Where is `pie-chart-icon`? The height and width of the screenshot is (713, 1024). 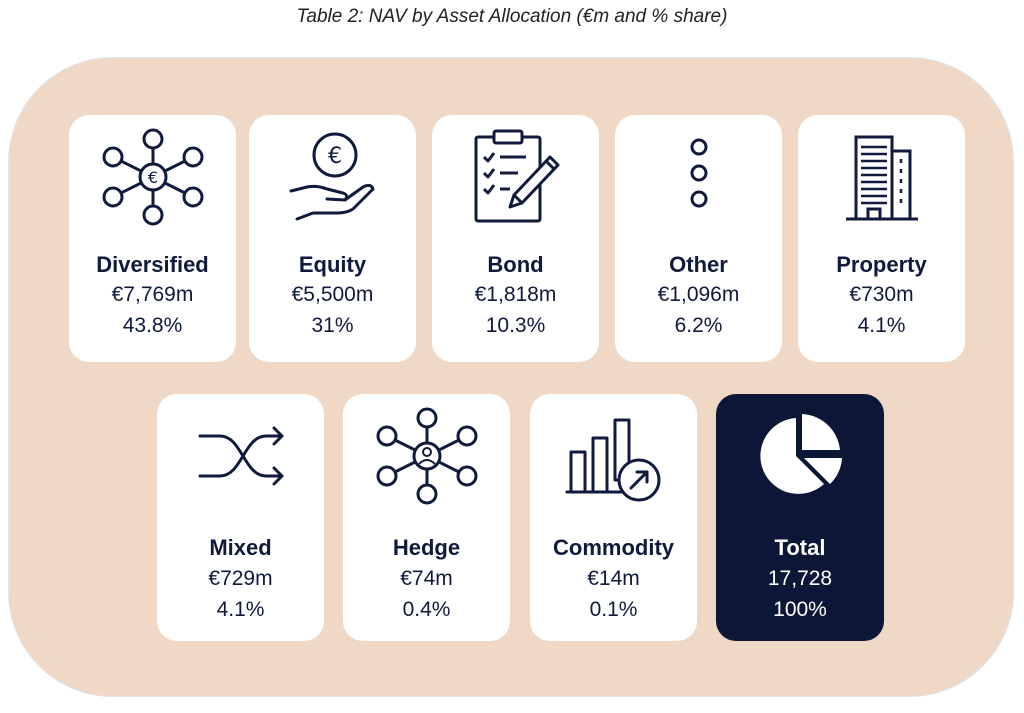
pie-chart-icon is located at coordinates (800, 461).